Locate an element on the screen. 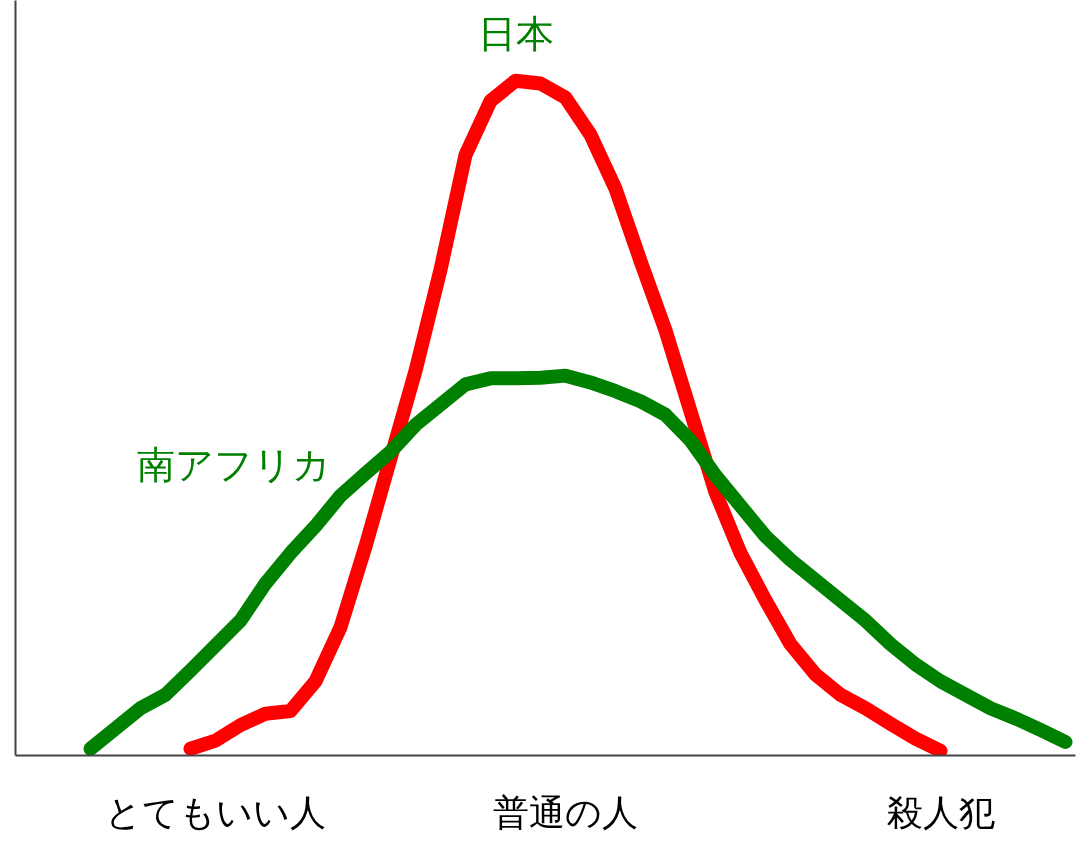  x-tick-label: 殺人犯 is located at coordinates (940, 812).